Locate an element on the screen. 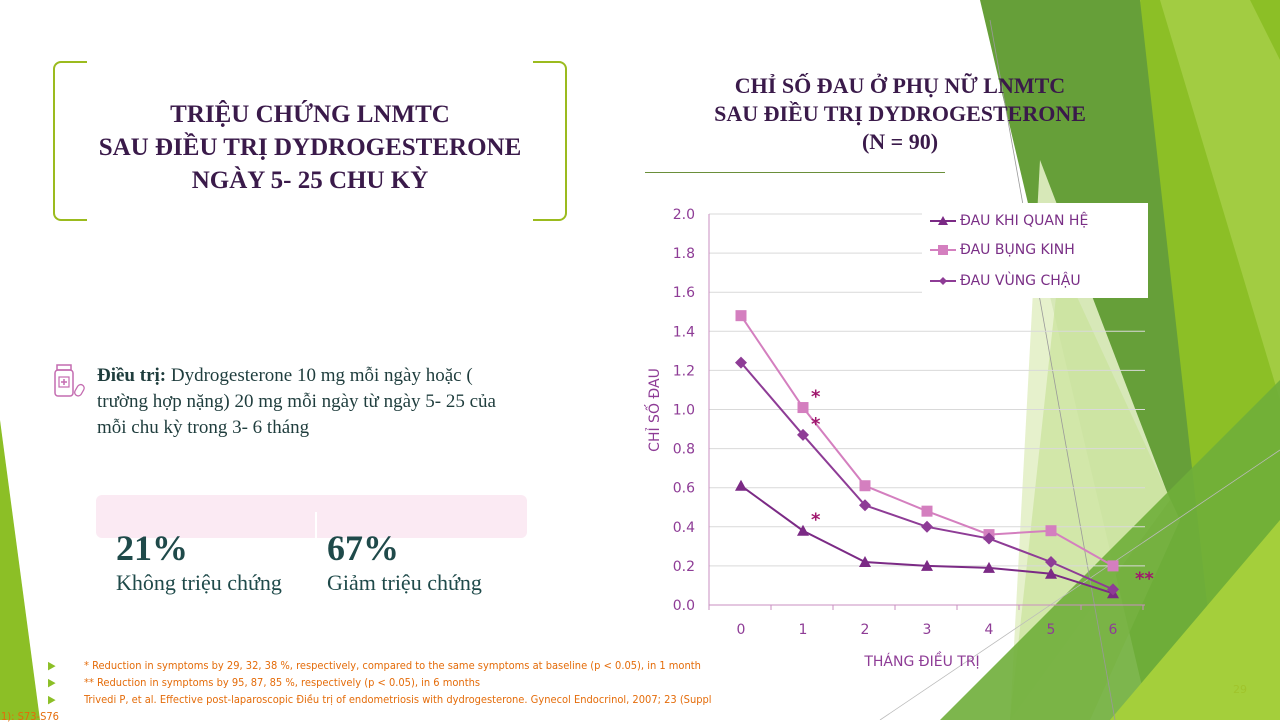 This screenshot has height=725, width=1280. y-tick-label: 0.4 is located at coordinates (684, 528).